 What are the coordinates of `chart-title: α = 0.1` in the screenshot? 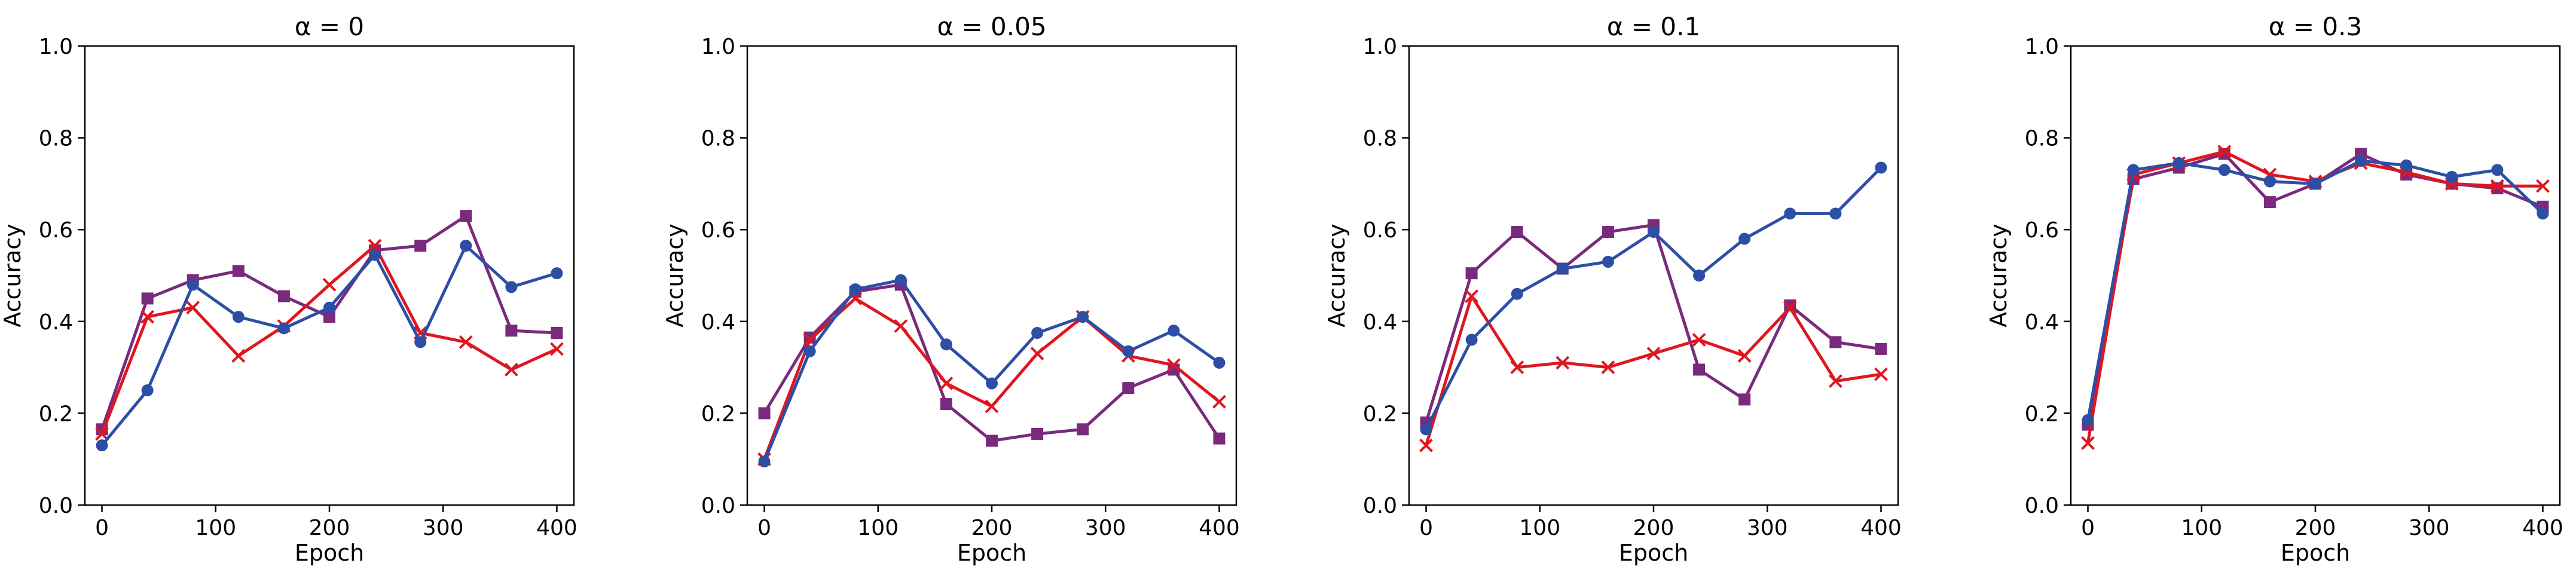 It's located at (1654, 26).